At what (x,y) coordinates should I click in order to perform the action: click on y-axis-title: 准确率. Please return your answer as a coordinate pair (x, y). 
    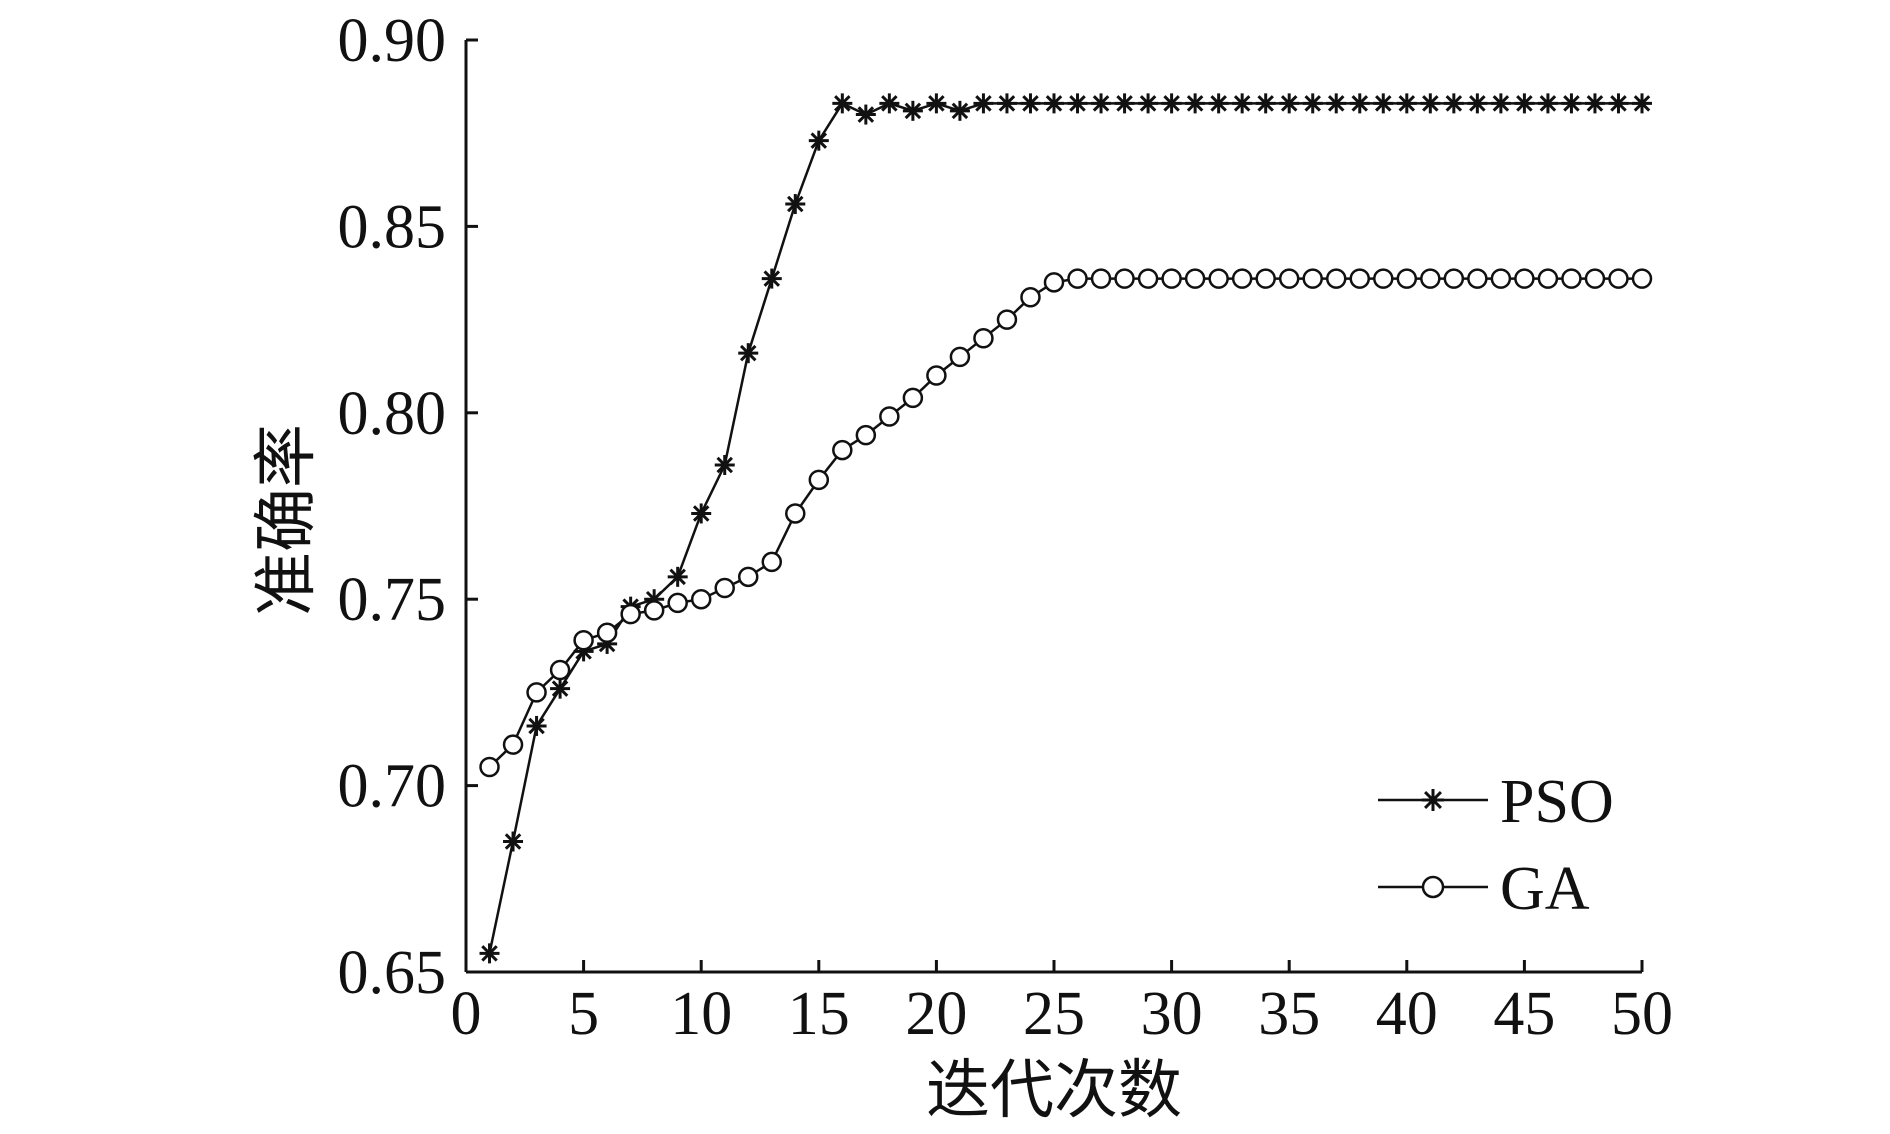
    Looking at the image, I should click on (287, 520).